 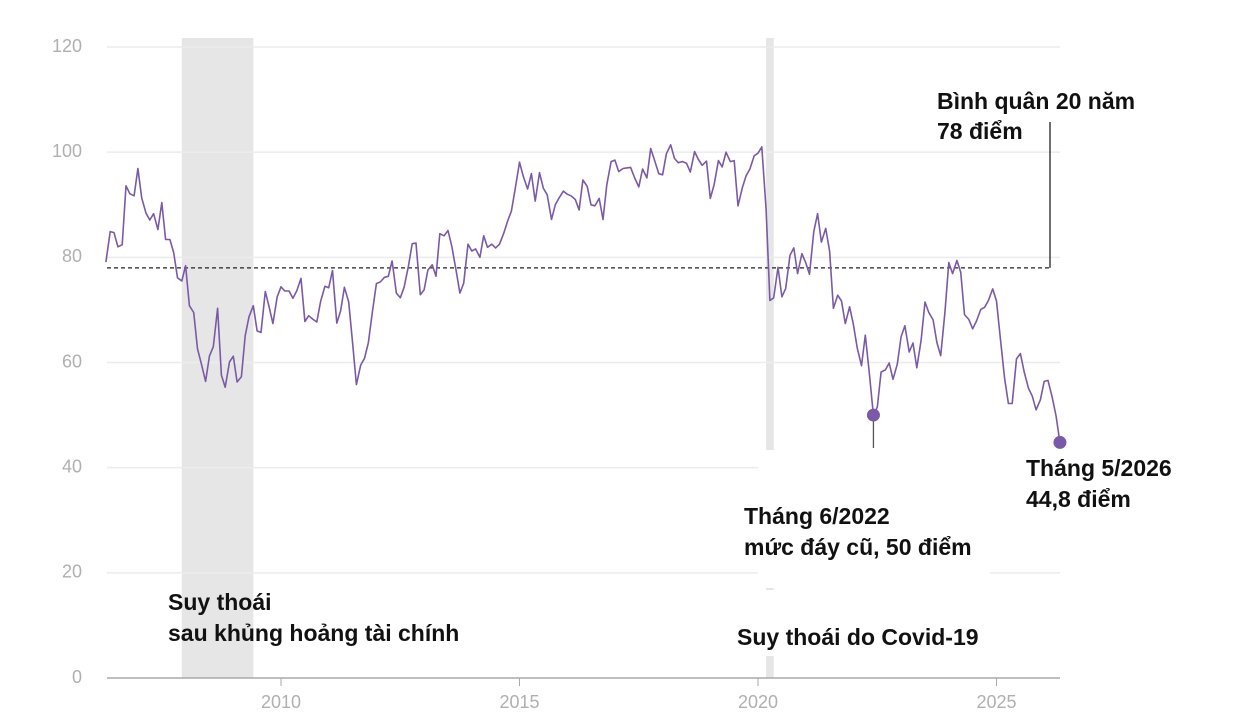 I want to click on average-label: 78 điểm, so click(x=980, y=131).